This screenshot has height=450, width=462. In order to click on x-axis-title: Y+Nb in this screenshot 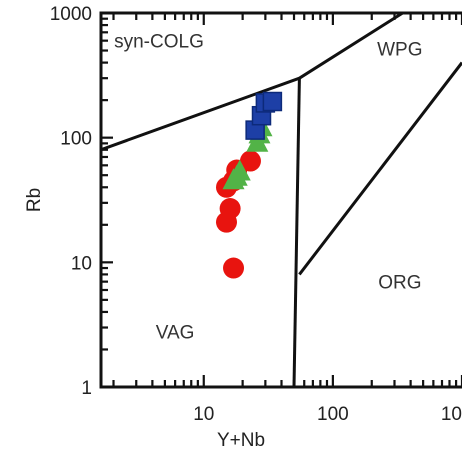, I will do `click(241, 440)`.